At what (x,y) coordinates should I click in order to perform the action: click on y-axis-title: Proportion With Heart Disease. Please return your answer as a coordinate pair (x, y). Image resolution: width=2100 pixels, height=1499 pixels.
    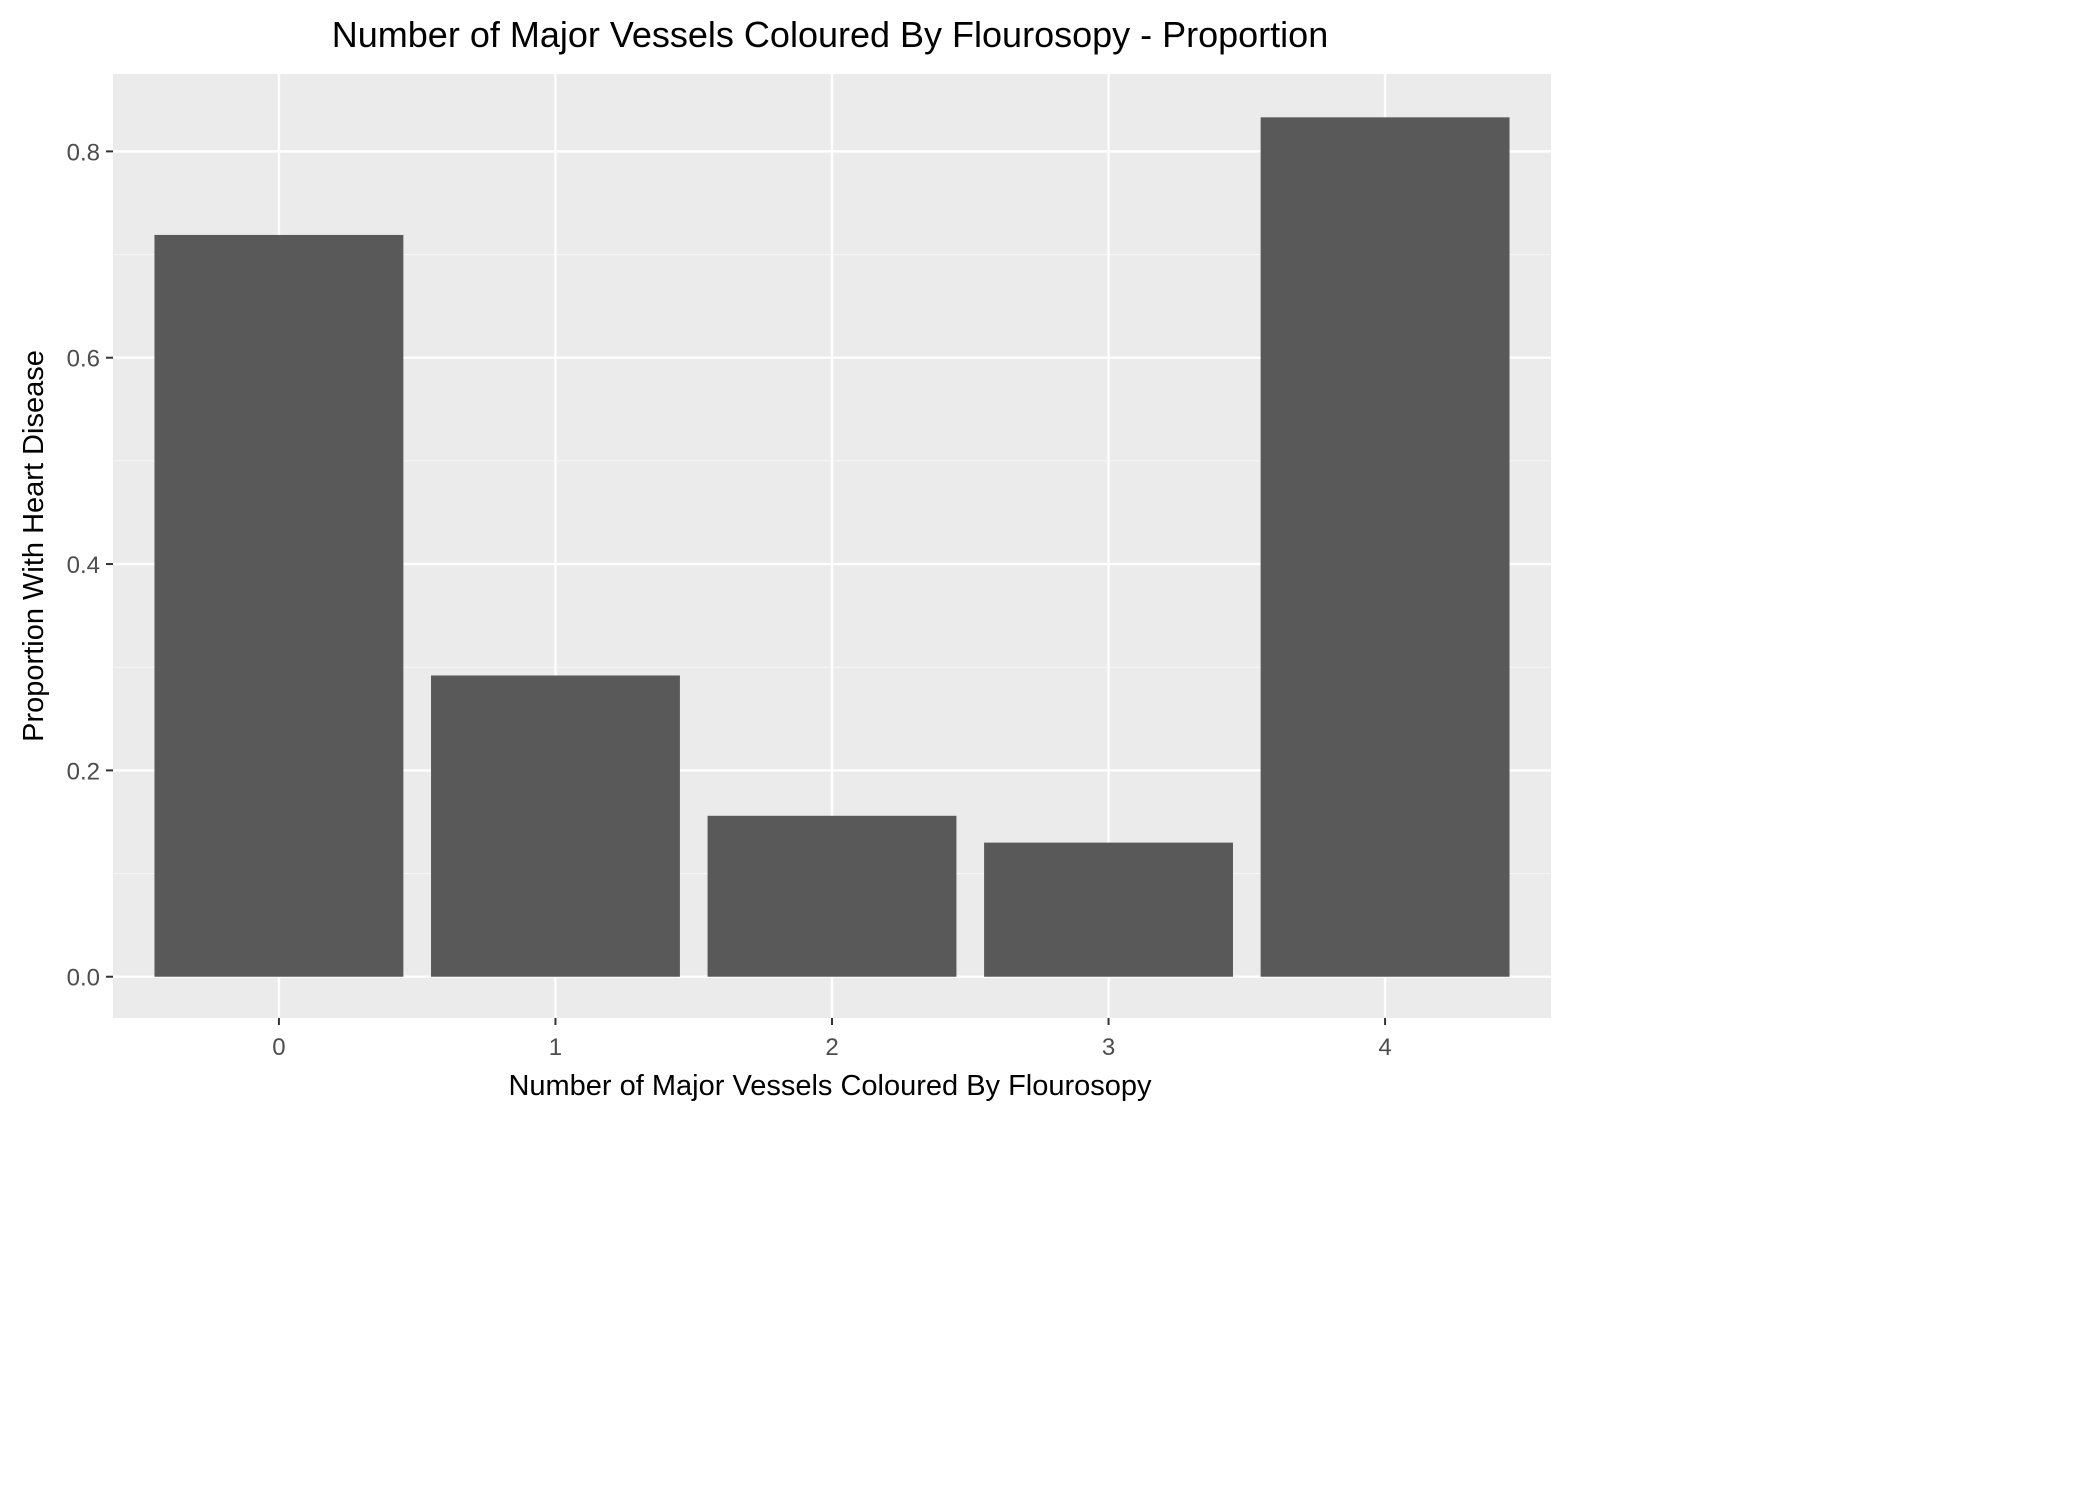
    Looking at the image, I should click on (34, 546).